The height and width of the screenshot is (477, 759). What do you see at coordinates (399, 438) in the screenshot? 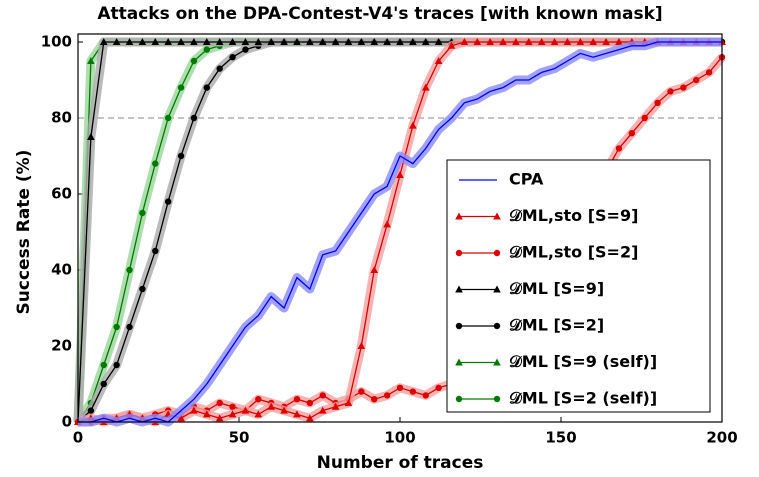
I see `x-tick-label: 100` at bounding box center [399, 438].